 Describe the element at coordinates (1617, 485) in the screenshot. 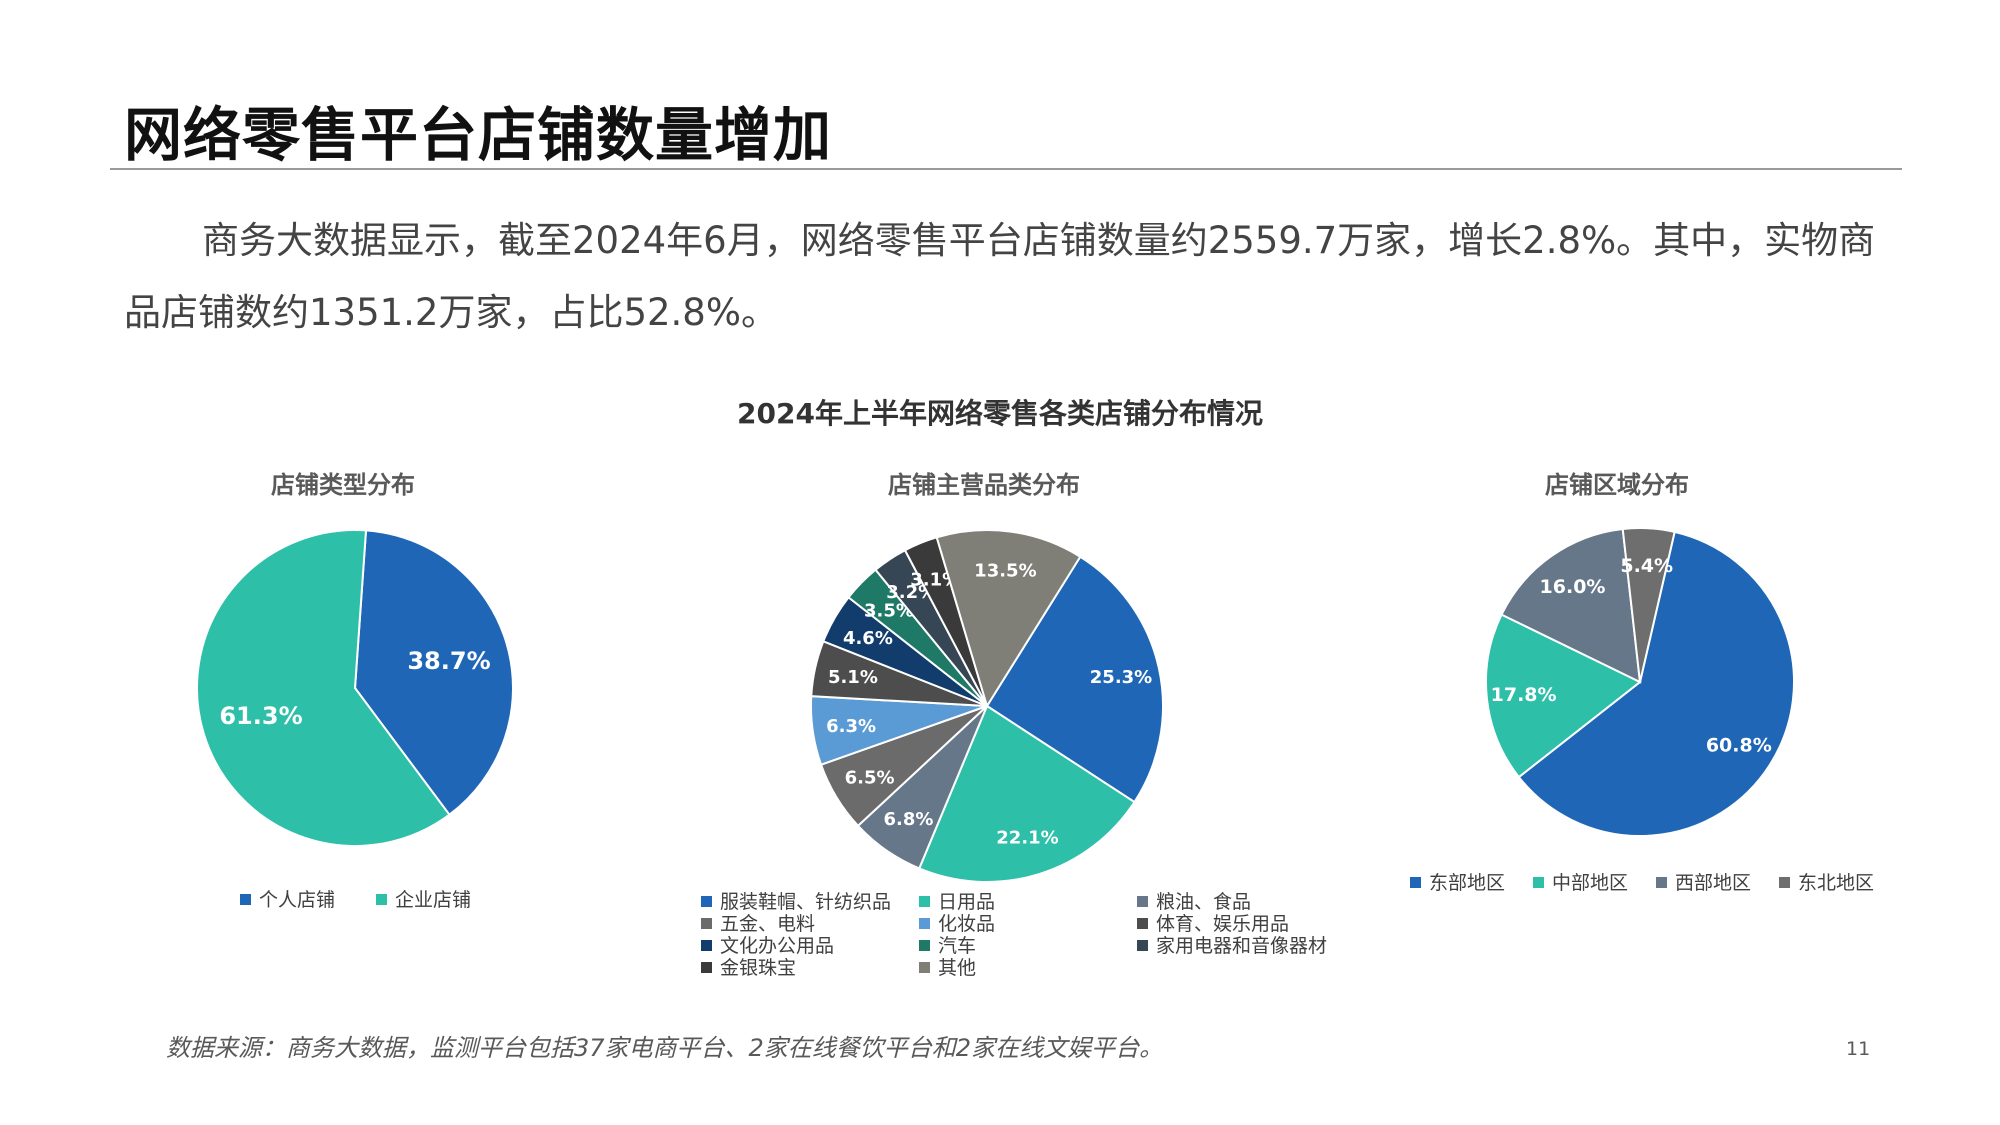

I see `chart-title: 店铺区域分布` at that location.